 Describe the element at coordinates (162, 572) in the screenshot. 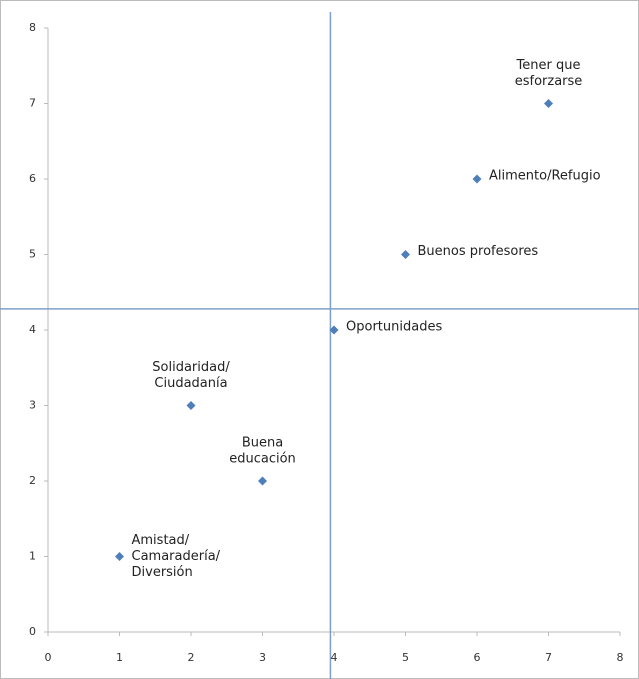

I see `point-label: Diversión` at that location.